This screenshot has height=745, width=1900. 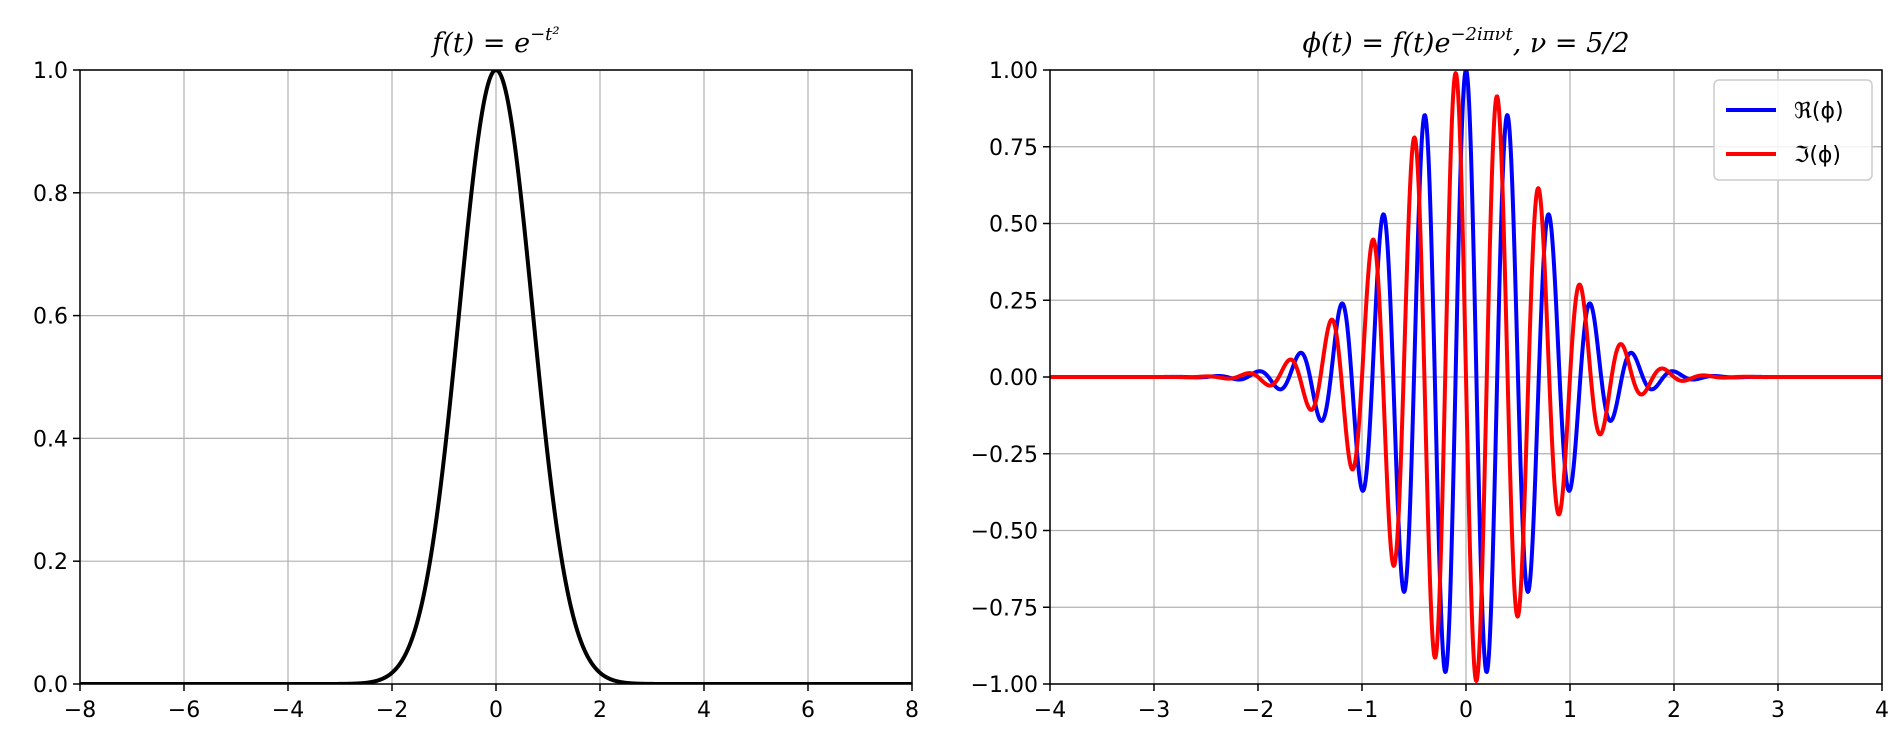 What do you see at coordinates (1362, 710) in the screenshot?
I see `x-tick-label: −1` at bounding box center [1362, 710].